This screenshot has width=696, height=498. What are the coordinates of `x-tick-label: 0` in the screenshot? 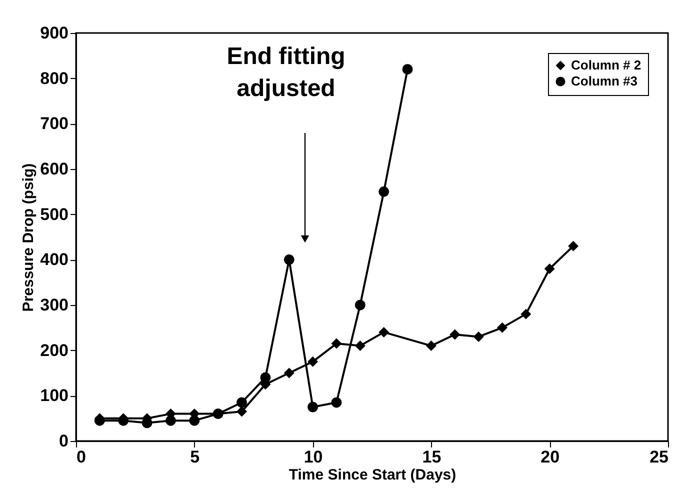 It's located at (81, 457).